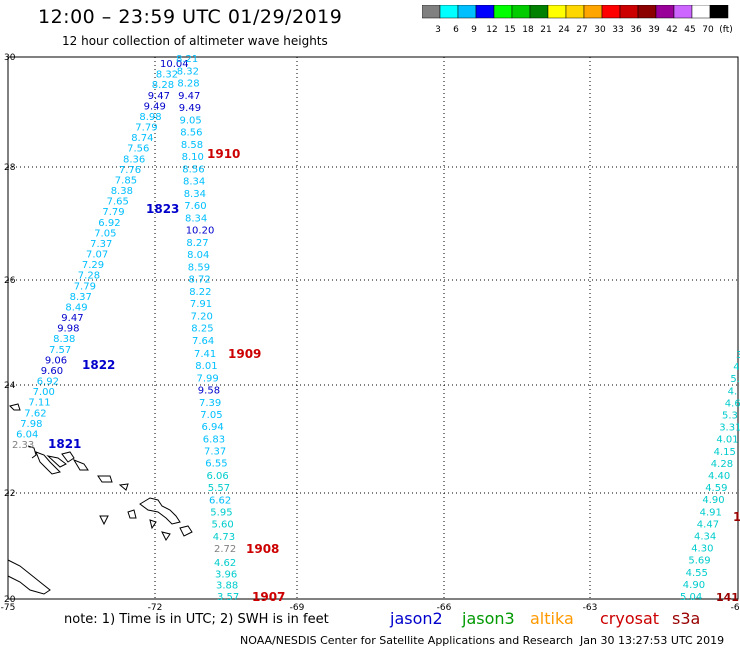  Describe the element at coordinates (202, 317) in the screenshot. I see `wave-value: 7.20` at that location.